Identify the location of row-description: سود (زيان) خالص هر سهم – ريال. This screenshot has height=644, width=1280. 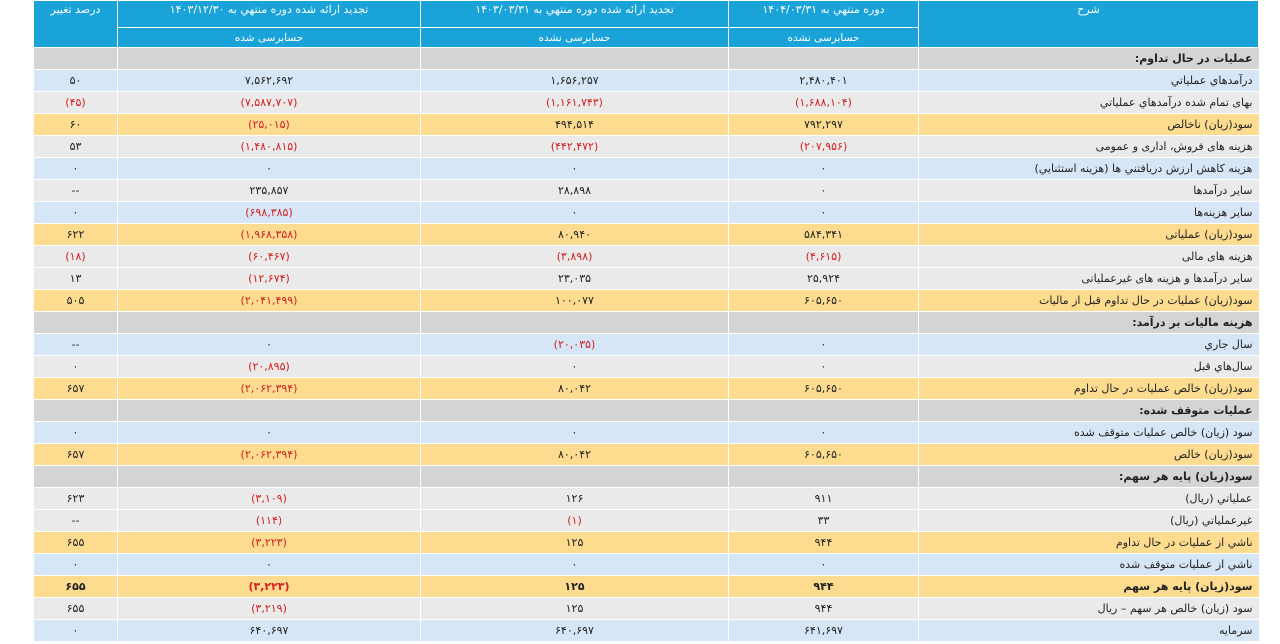
(1088, 608).